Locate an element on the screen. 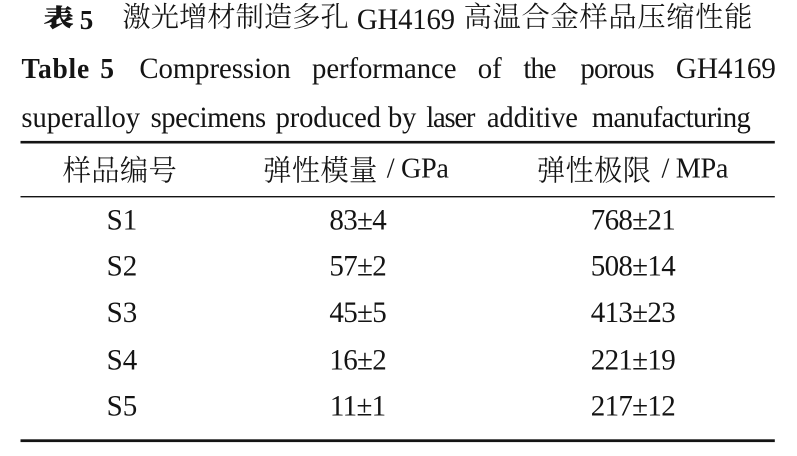  svg-text: superalloy is located at coordinates (80, 118).